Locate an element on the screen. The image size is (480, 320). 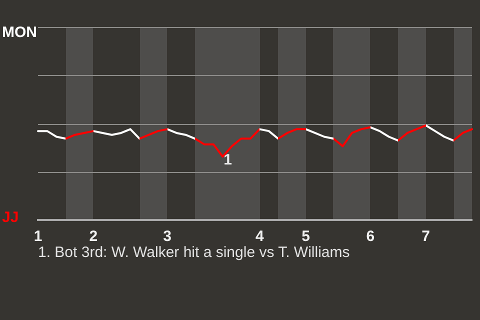
x-tick-label: 4 is located at coordinates (259, 237).